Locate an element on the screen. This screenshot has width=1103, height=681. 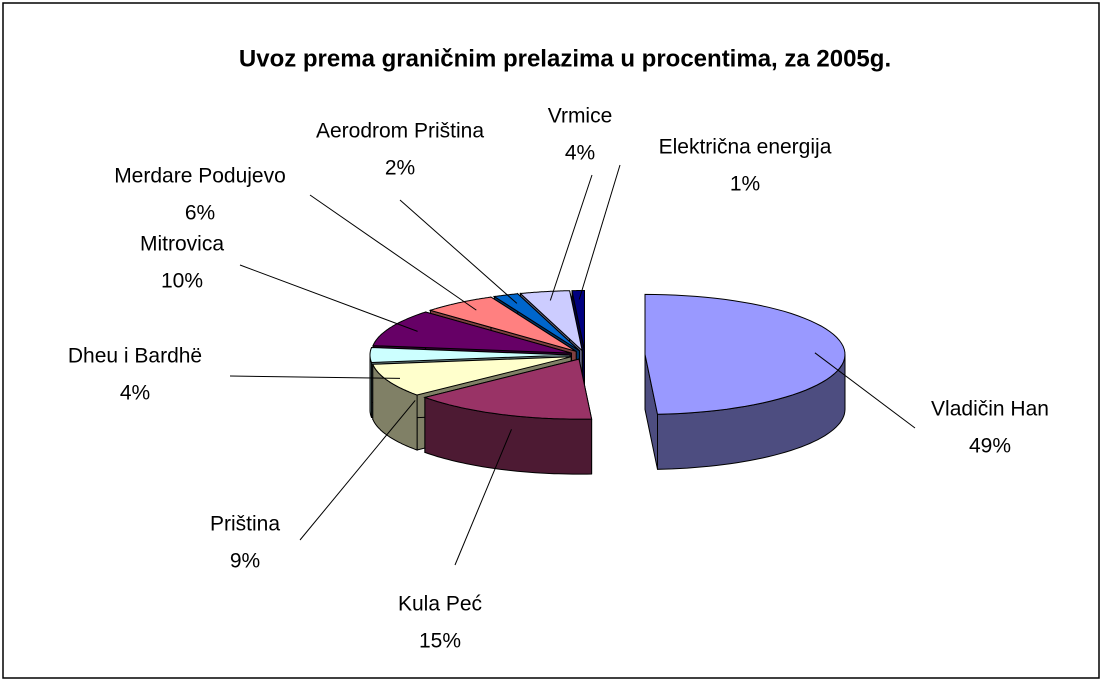
slice-label: Merdare Podujevo is located at coordinates (200, 176).